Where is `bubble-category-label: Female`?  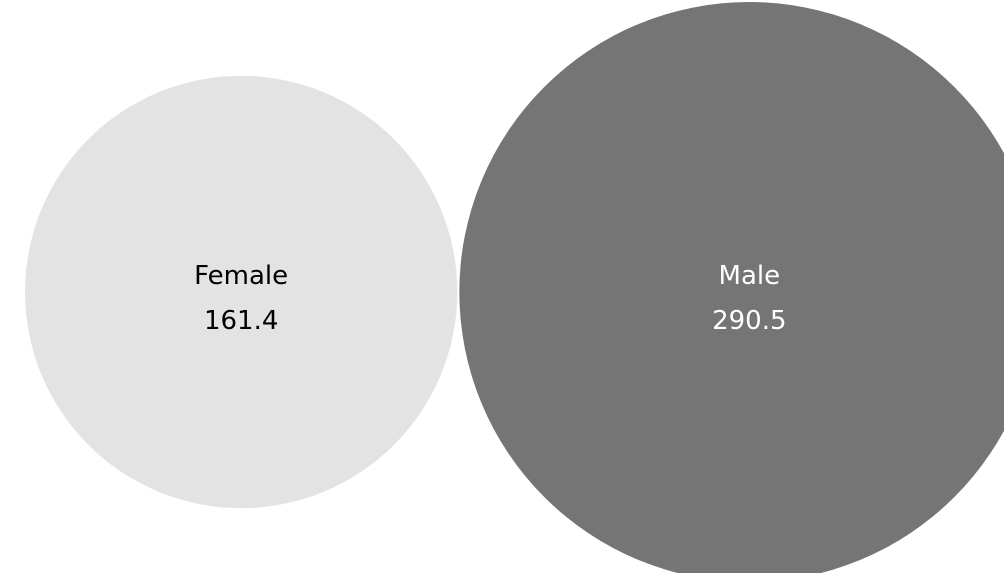 bubble-category-label: Female is located at coordinates (241, 276).